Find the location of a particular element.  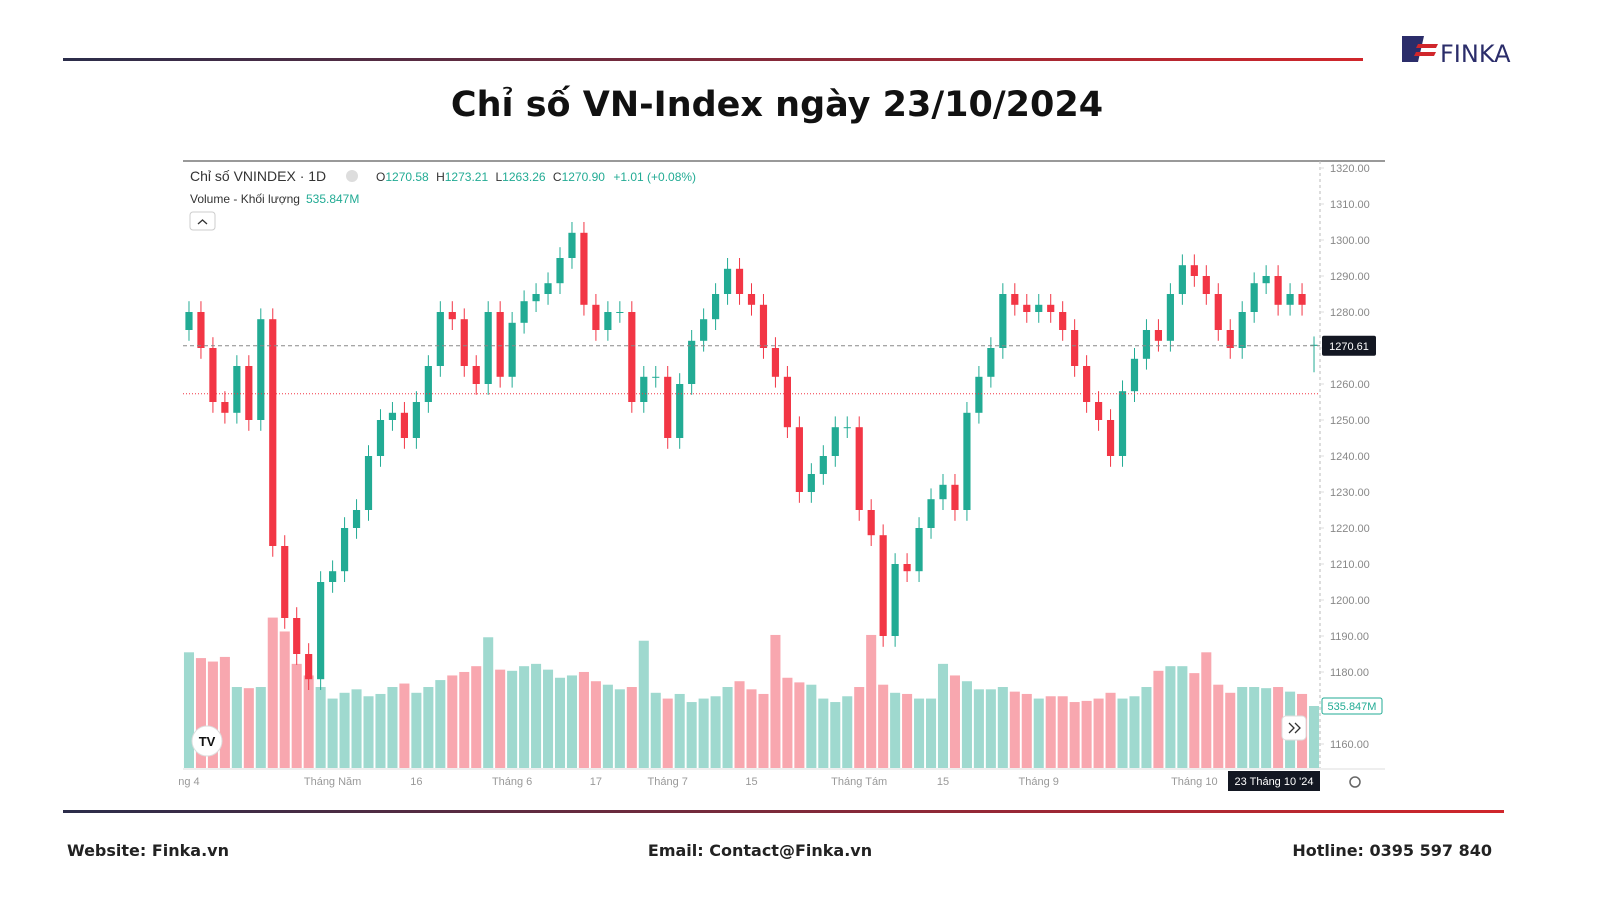

volume-label-box is located at coordinates (1352, 706).